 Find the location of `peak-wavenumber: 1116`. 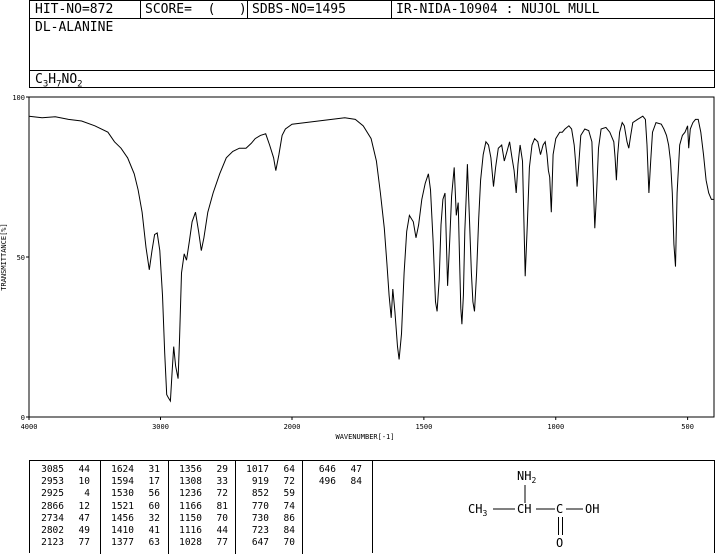

peak-wavenumber: 1116 is located at coordinates (190, 530).